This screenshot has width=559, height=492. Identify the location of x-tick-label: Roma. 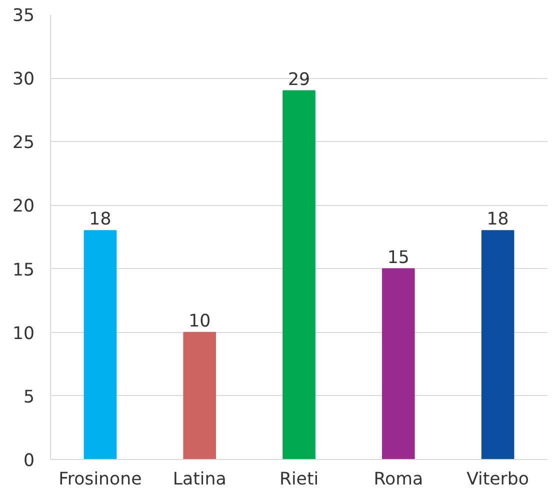
(399, 480).